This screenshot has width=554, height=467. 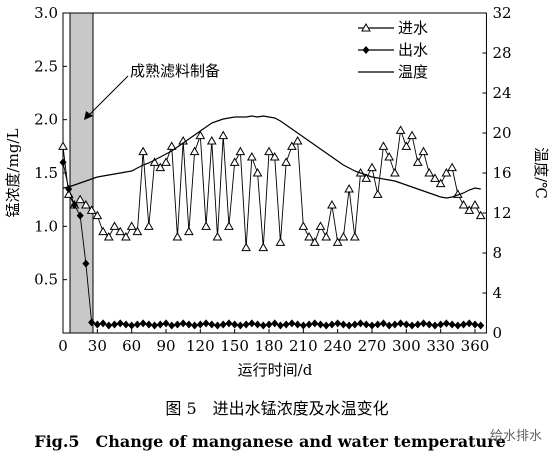 What do you see at coordinates (175, 71) in the screenshot?
I see `annotation: 成熟滤料制备` at bounding box center [175, 71].